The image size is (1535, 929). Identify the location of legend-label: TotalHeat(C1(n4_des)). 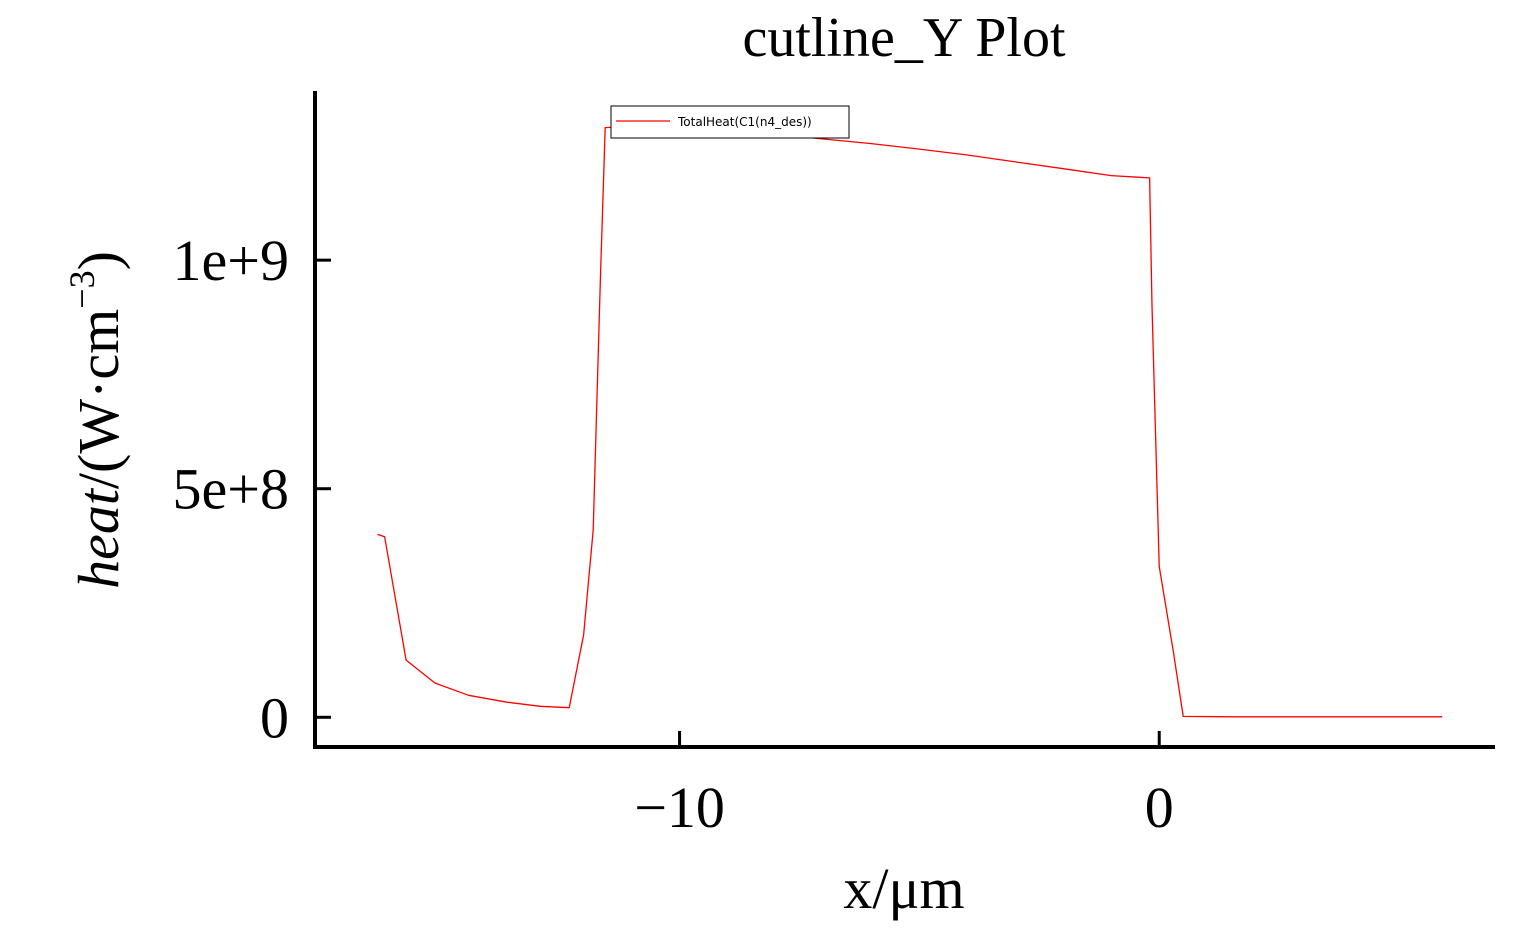
(744, 122).